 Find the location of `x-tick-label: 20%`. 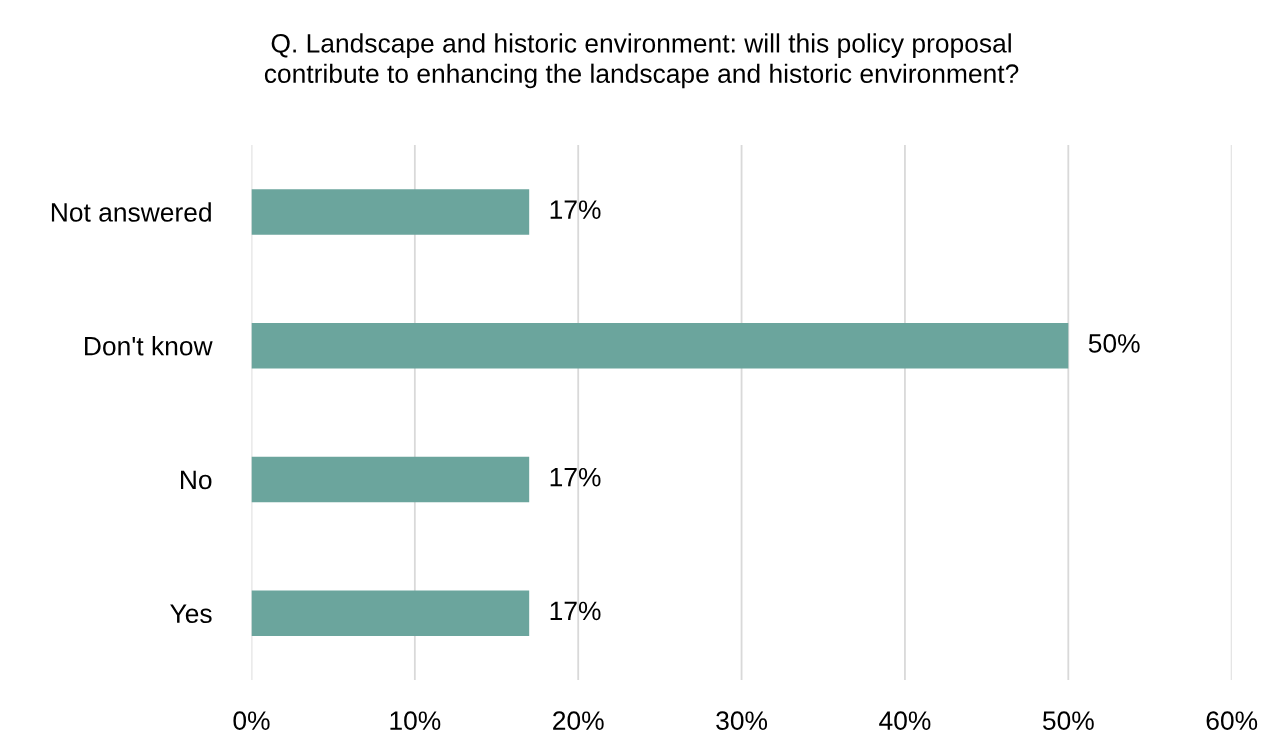

x-tick-label: 20% is located at coordinates (578, 720).